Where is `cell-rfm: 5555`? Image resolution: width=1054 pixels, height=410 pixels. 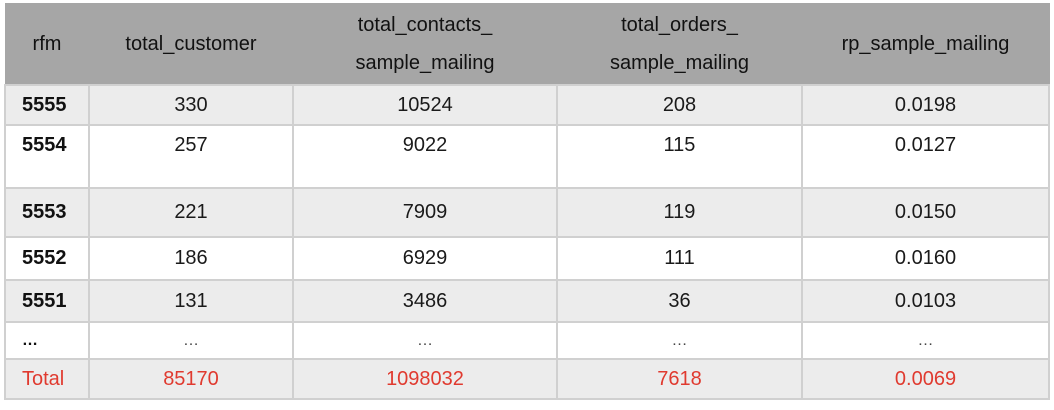 cell-rfm: 5555 is located at coordinates (47, 105).